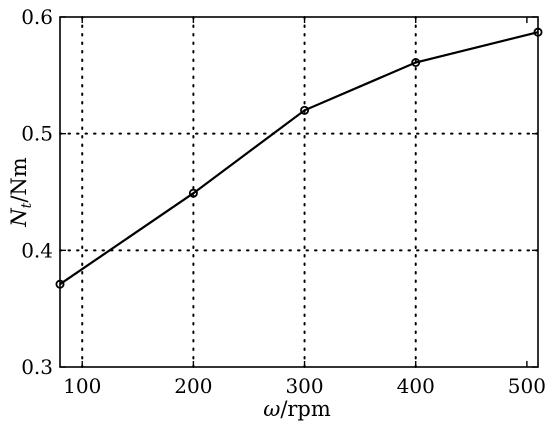  What do you see at coordinates (82, 386) in the screenshot?
I see `x-tick-label: 100` at bounding box center [82, 386].